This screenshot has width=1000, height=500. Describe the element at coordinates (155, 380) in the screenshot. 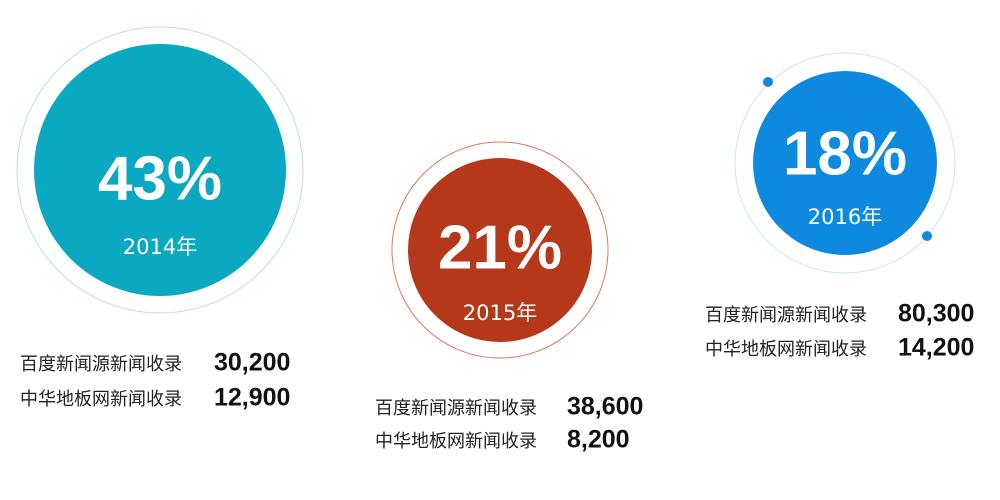

I see `stats-2014: 百度新闻源新闻收录 30,200 中华地板网新闻收录 12,900` at that location.